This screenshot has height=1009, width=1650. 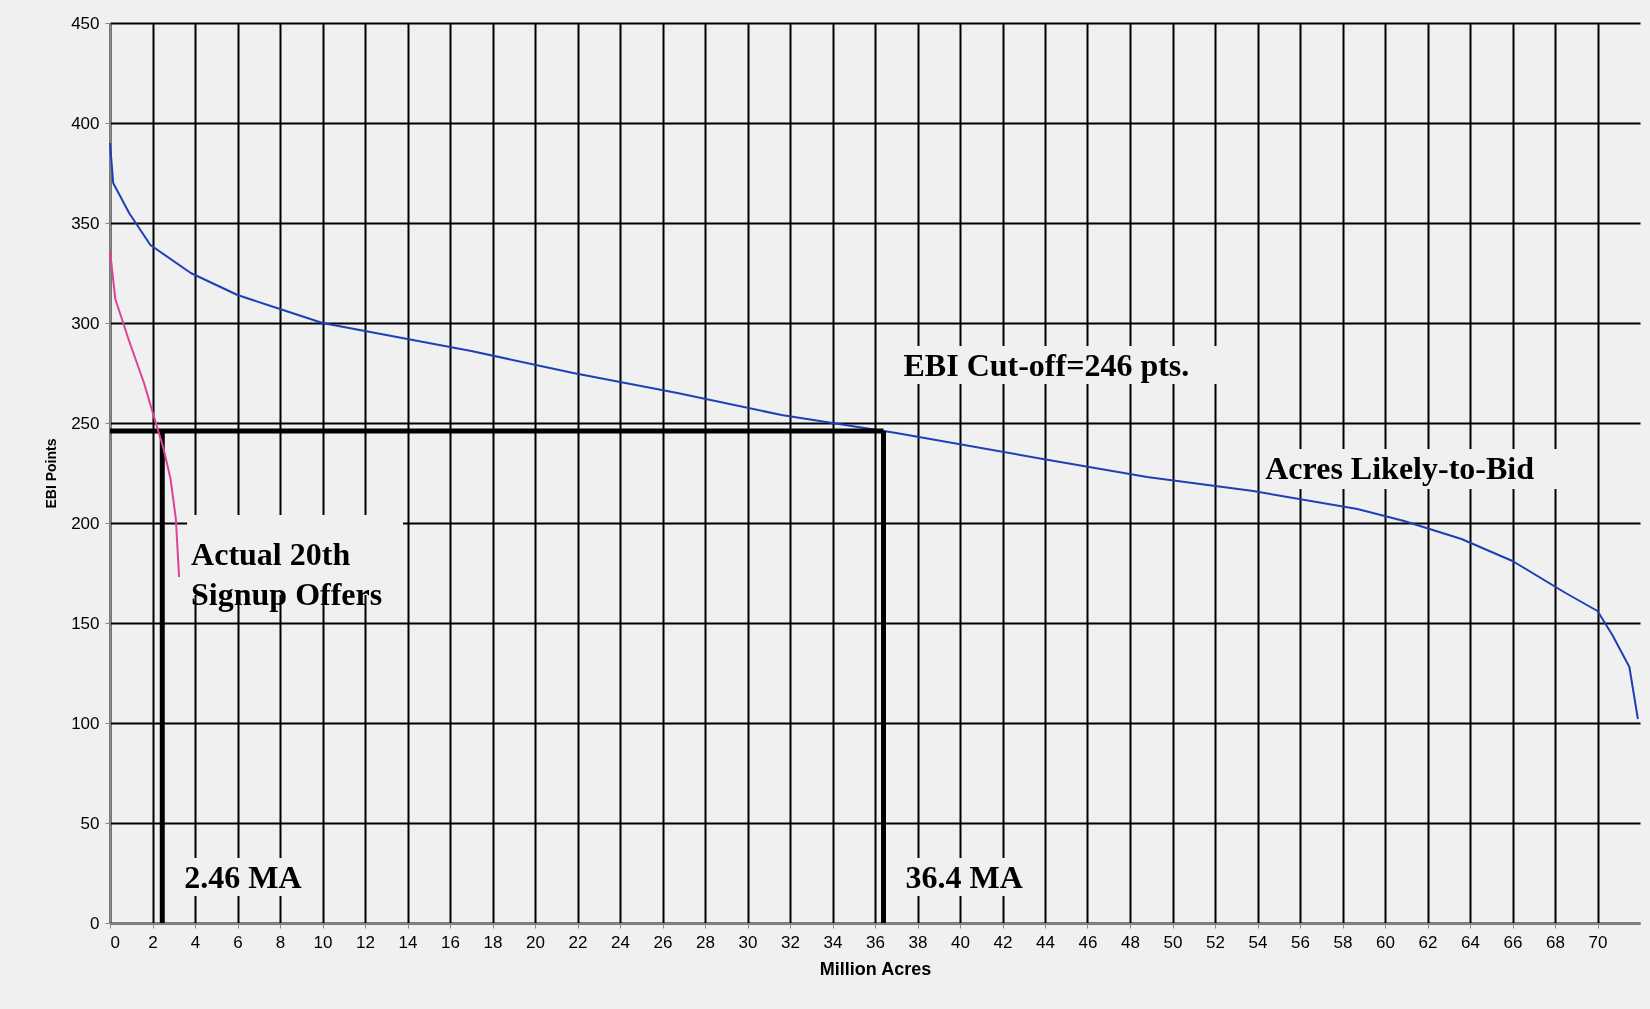 I want to click on x-tick-label: 36, so click(x=875, y=942).